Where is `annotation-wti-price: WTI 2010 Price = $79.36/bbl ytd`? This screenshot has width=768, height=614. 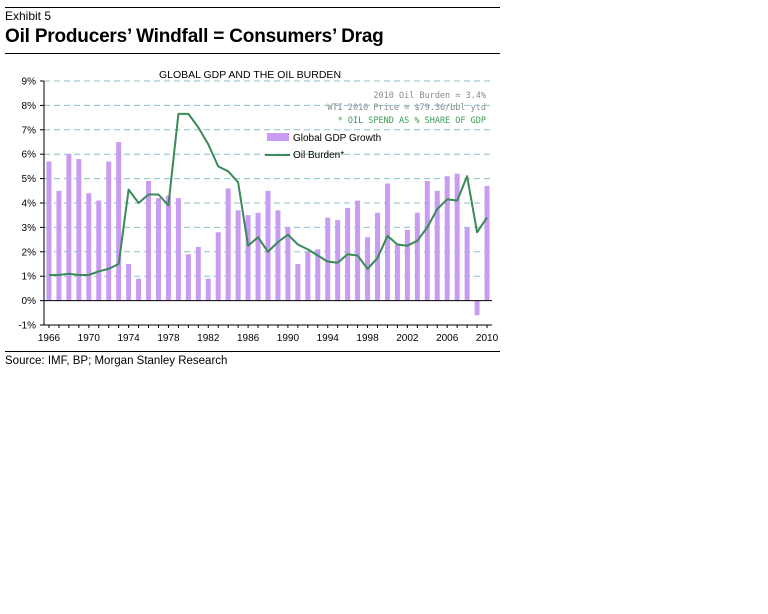
annotation-wti-price: WTI 2010 Price = $79.36/bbl ytd is located at coordinates (406, 108).